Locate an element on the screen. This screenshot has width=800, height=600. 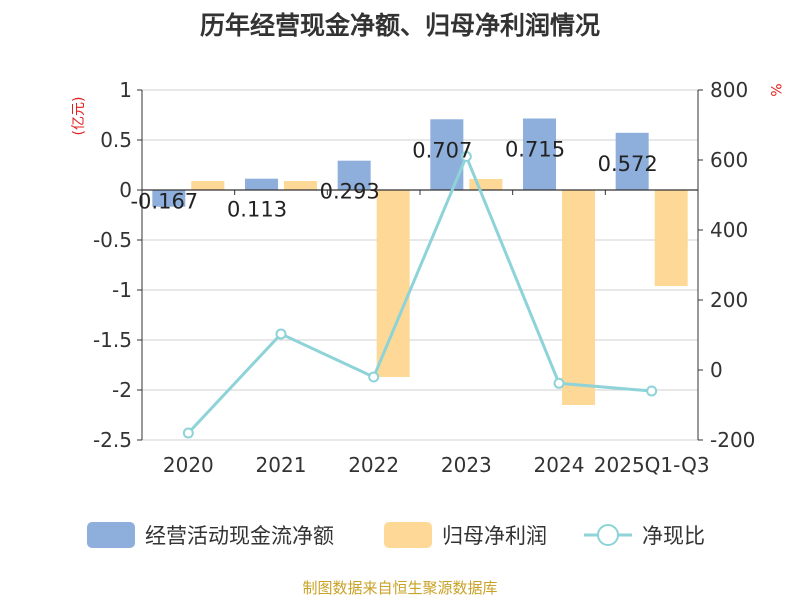
y-left-tick-label: -1.5 is located at coordinates (112, 340).